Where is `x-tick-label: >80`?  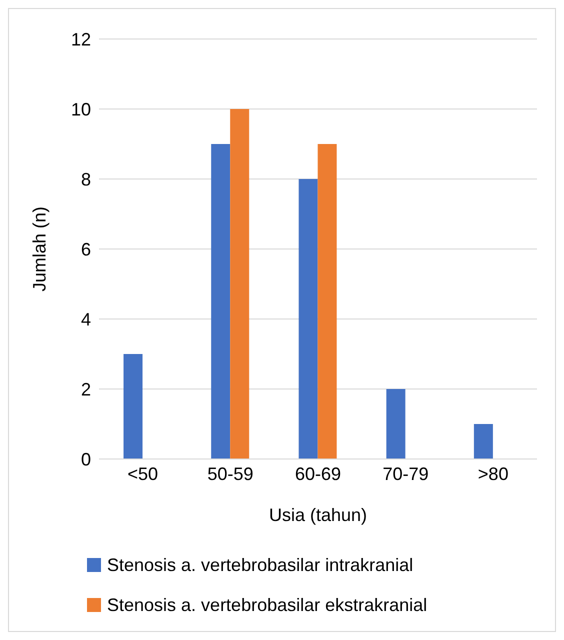
x-tick-label: >80 is located at coordinates (493, 474).